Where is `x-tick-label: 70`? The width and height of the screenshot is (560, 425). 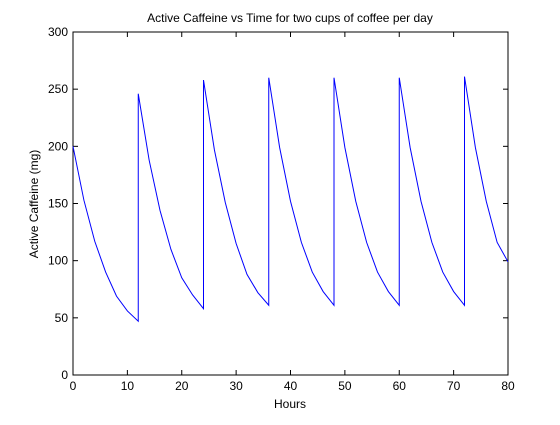
x-tick-label: 70 is located at coordinates (454, 386).